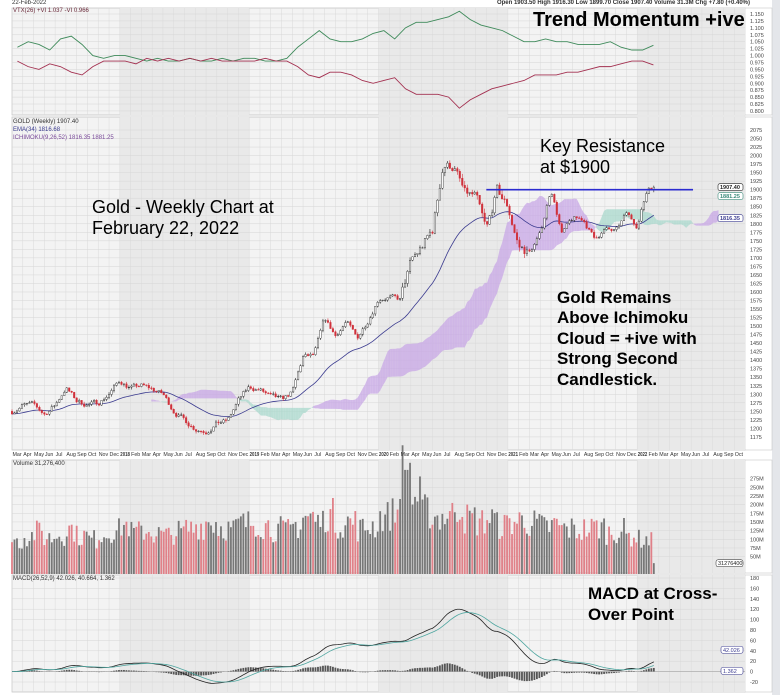  Describe the element at coordinates (405, 455) in the screenshot. I see `x-tick-label: Mar` at that location.